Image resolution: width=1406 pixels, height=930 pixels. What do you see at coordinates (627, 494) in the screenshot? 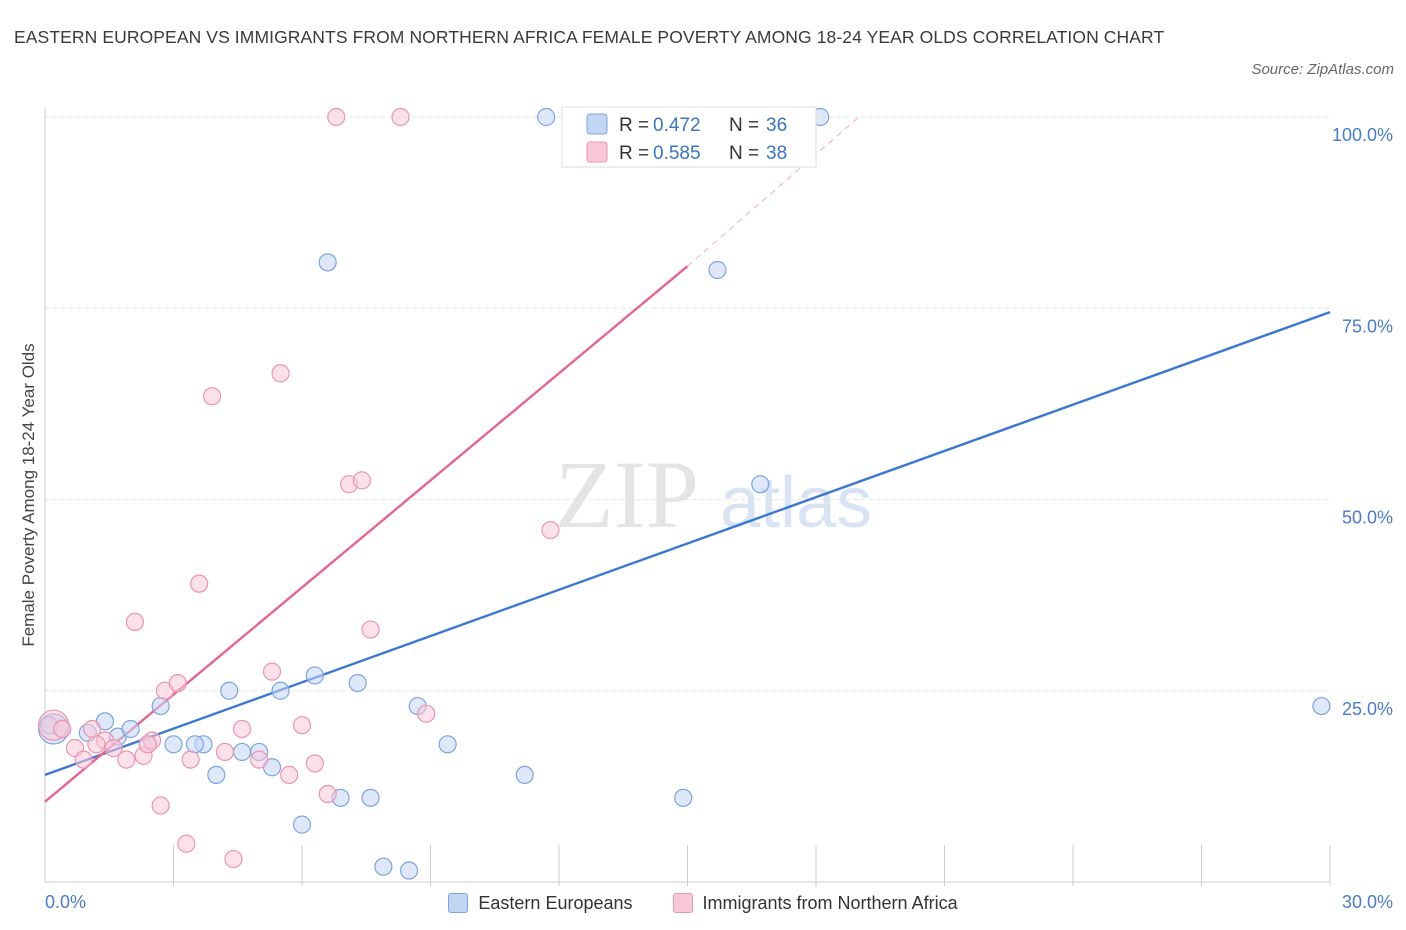
I see `watermark-zip: ZIP` at bounding box center [627, 494].